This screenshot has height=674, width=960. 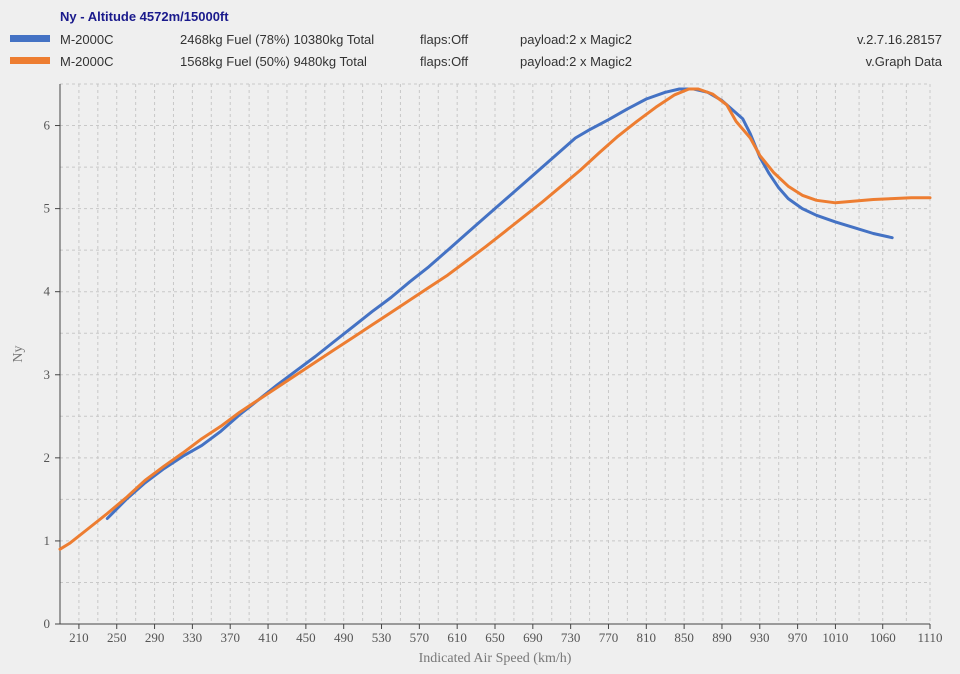 I want to click on x-tick-label: 730, so click(x=571, y=637).